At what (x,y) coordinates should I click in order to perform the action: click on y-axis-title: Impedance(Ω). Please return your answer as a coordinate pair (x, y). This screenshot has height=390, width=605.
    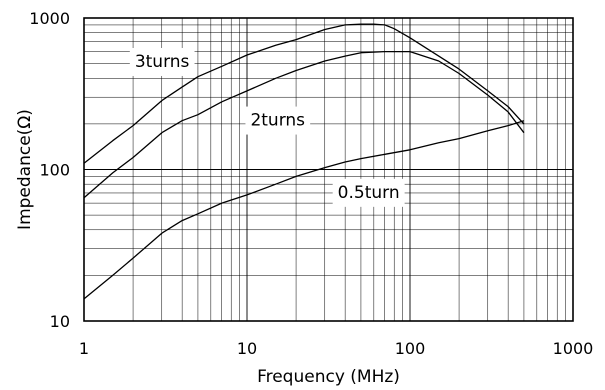
    Looking at the image, I should click on (25, 169).